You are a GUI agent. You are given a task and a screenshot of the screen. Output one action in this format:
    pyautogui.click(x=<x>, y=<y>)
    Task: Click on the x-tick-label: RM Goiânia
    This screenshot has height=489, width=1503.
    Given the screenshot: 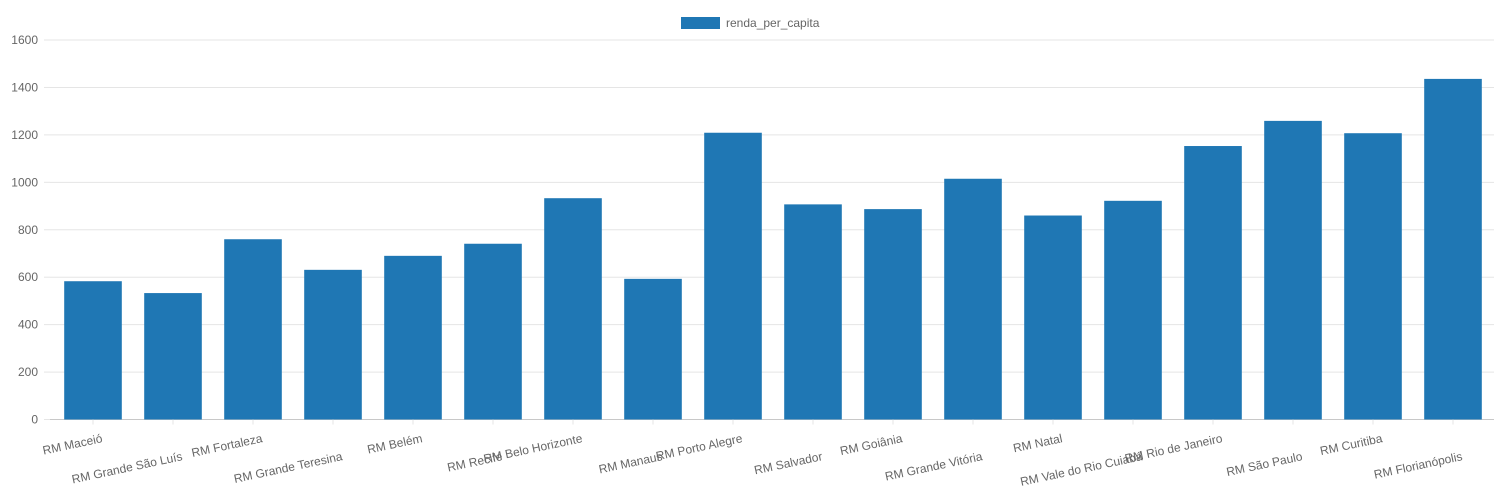 What is the action you would take?
    pyautogui.click(x=871, y=444)
    